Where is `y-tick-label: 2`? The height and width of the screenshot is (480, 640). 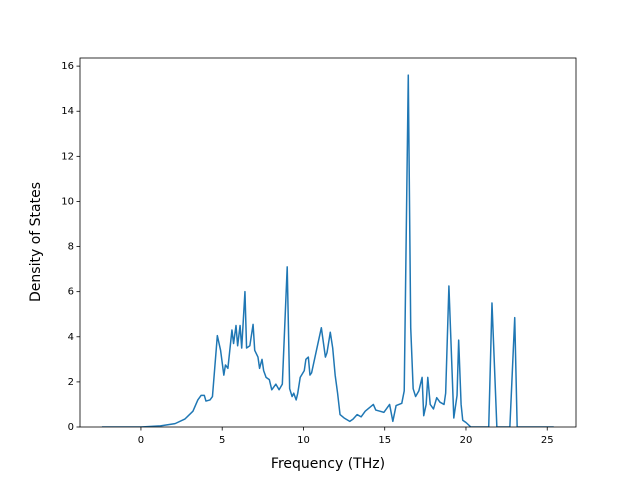
y-tick-label: 2 is located at coordinates (71, 382).